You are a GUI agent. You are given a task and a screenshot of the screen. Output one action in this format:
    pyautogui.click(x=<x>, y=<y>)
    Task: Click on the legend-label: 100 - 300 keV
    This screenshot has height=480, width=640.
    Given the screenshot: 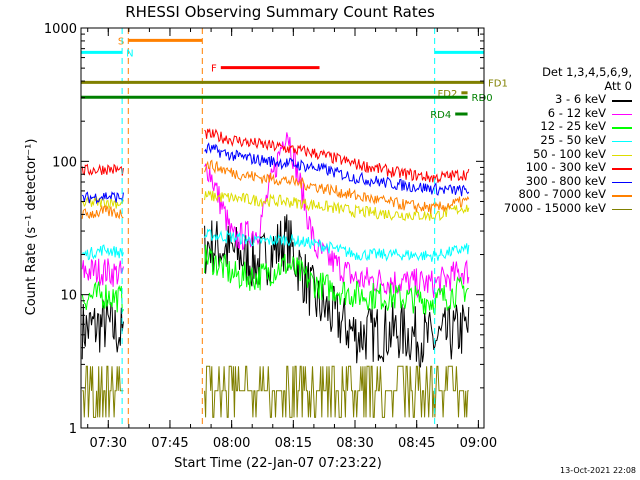 What is the action you would take?
    pyautogui.click(x=565, y=167)
    